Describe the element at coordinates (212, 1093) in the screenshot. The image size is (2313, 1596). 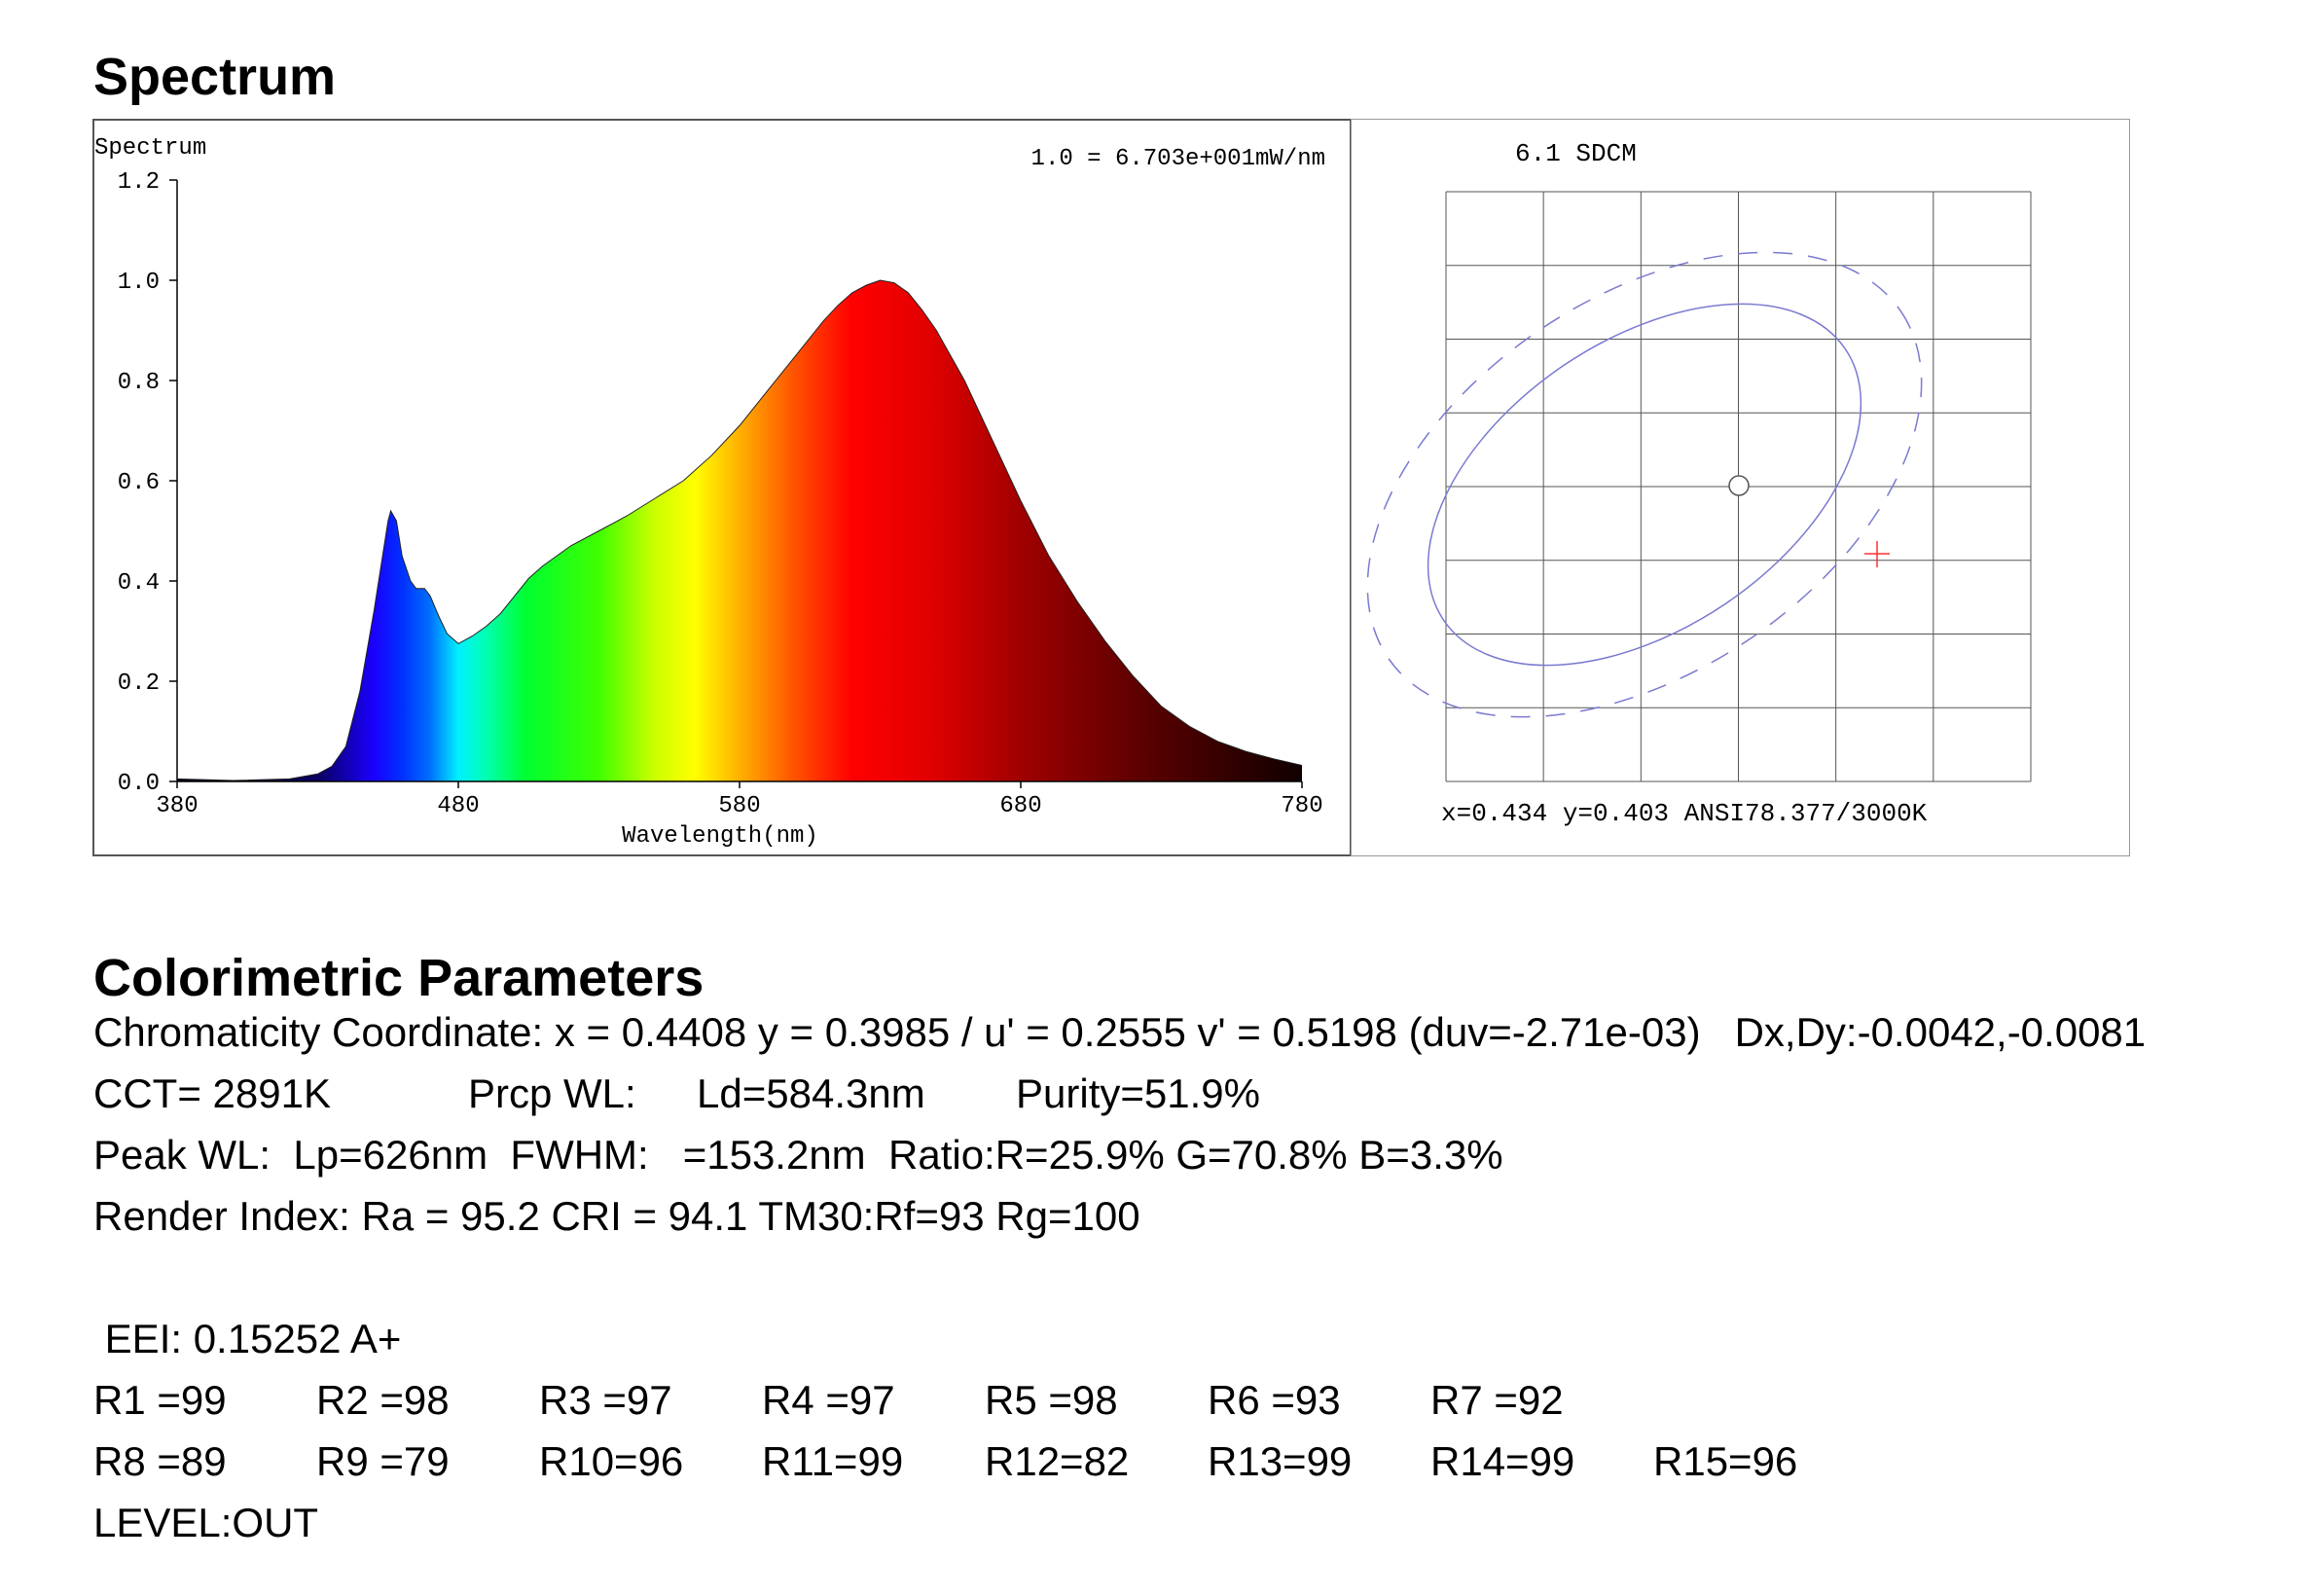
I see `cct-value: CCT= 2891K` at that location.